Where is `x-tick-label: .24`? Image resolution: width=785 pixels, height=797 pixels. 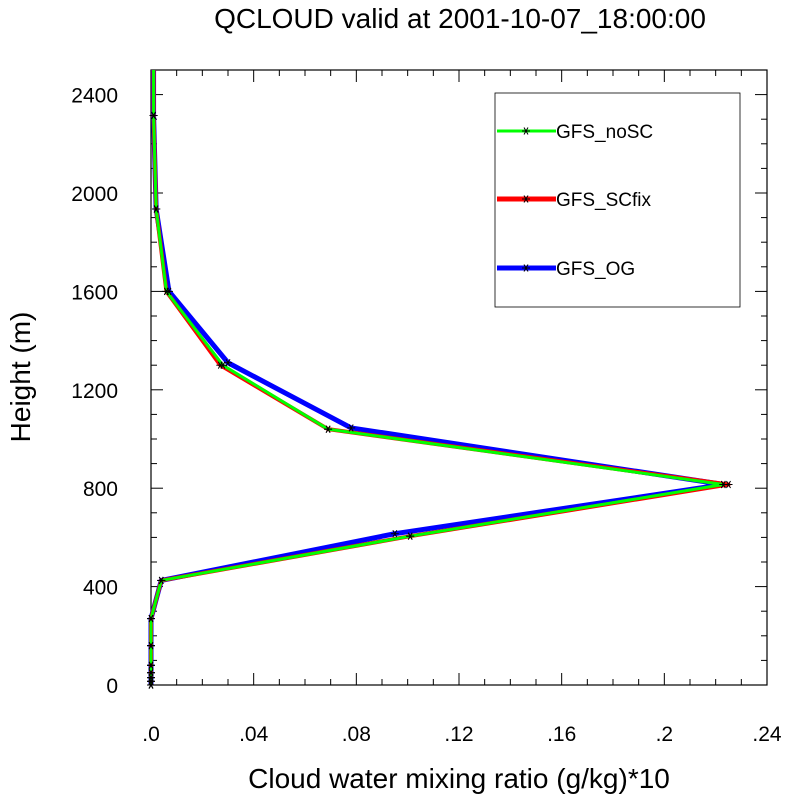
x-tick-label: .24 is located at coordinates (767, 734).